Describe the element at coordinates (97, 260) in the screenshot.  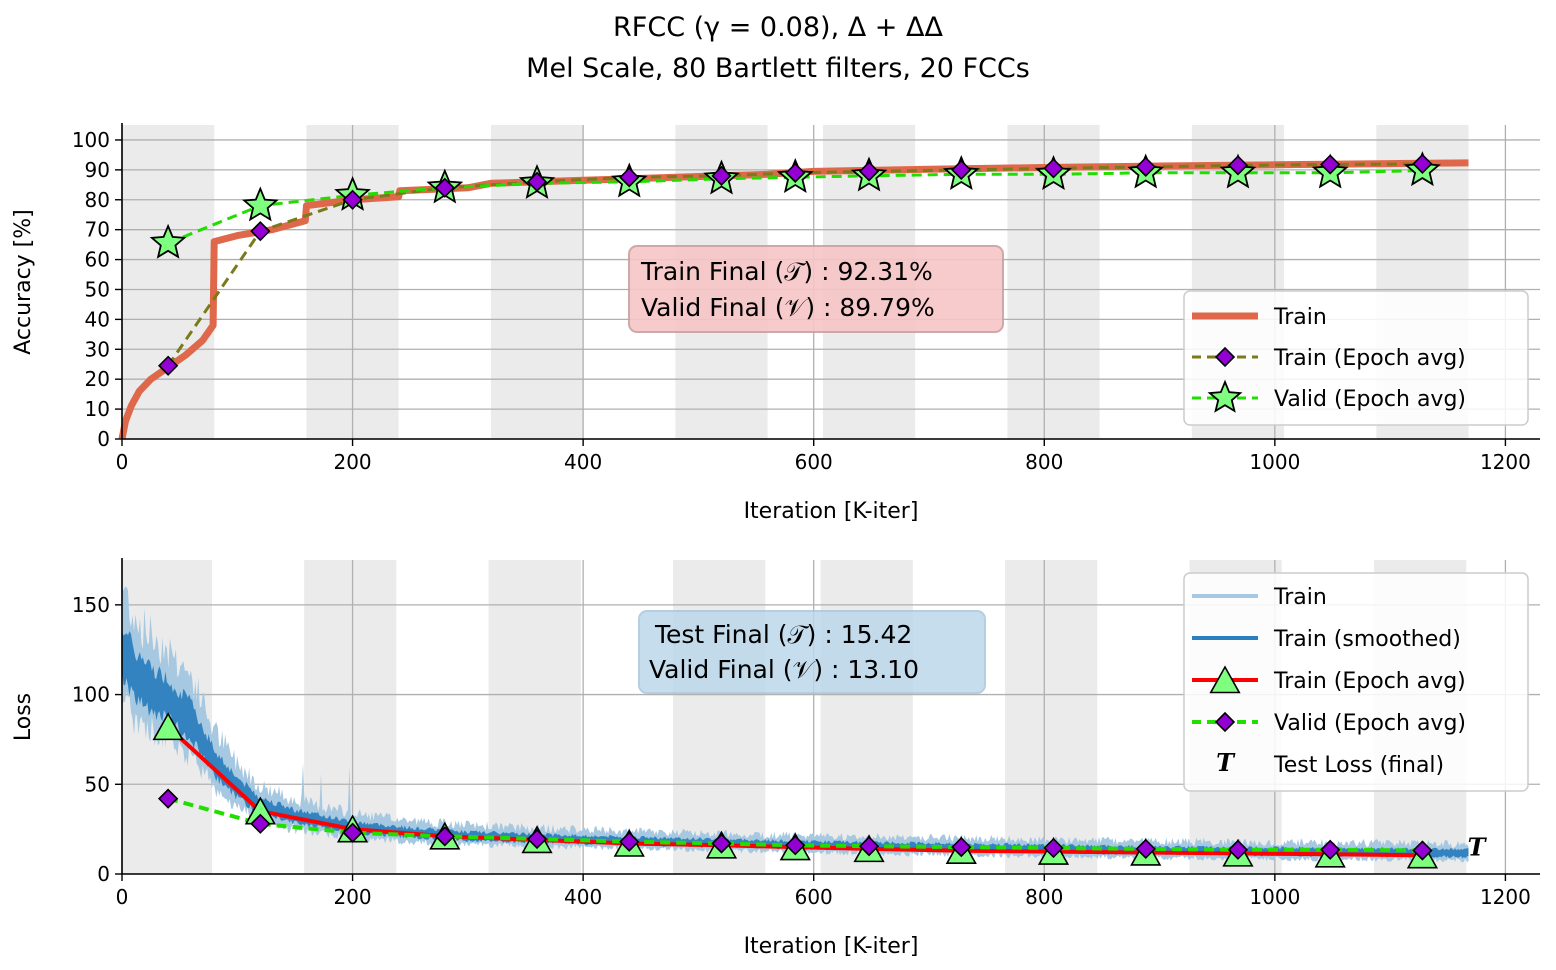
I see `acc-y-tick-label: 60` at that location.